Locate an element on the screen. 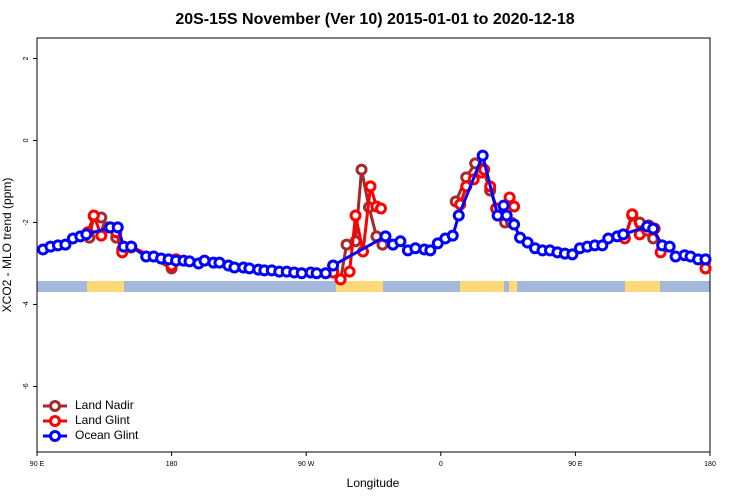 Image resolution: width=750 pixels, height=500 pixels. x-axis-label: Longitude is located at coordinates (373, 483).